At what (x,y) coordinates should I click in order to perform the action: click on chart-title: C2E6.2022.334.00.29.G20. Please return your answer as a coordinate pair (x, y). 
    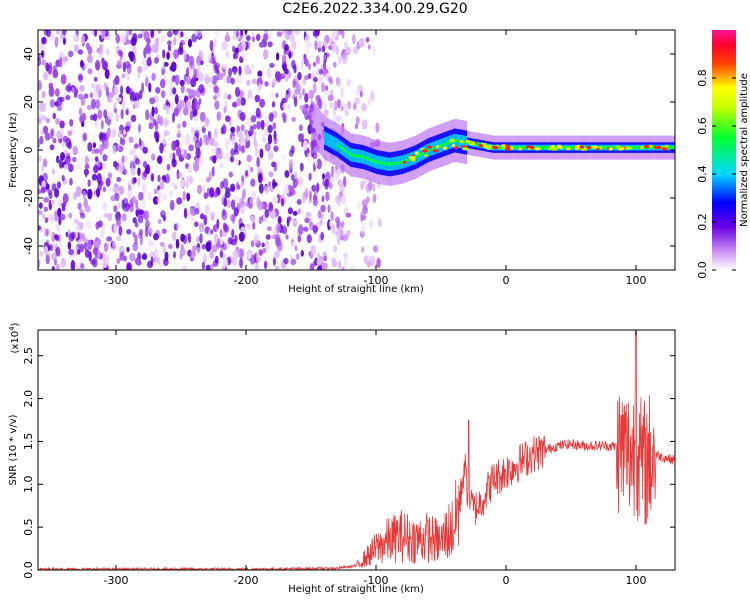
    Looking at the image, I should click on (375, 9).